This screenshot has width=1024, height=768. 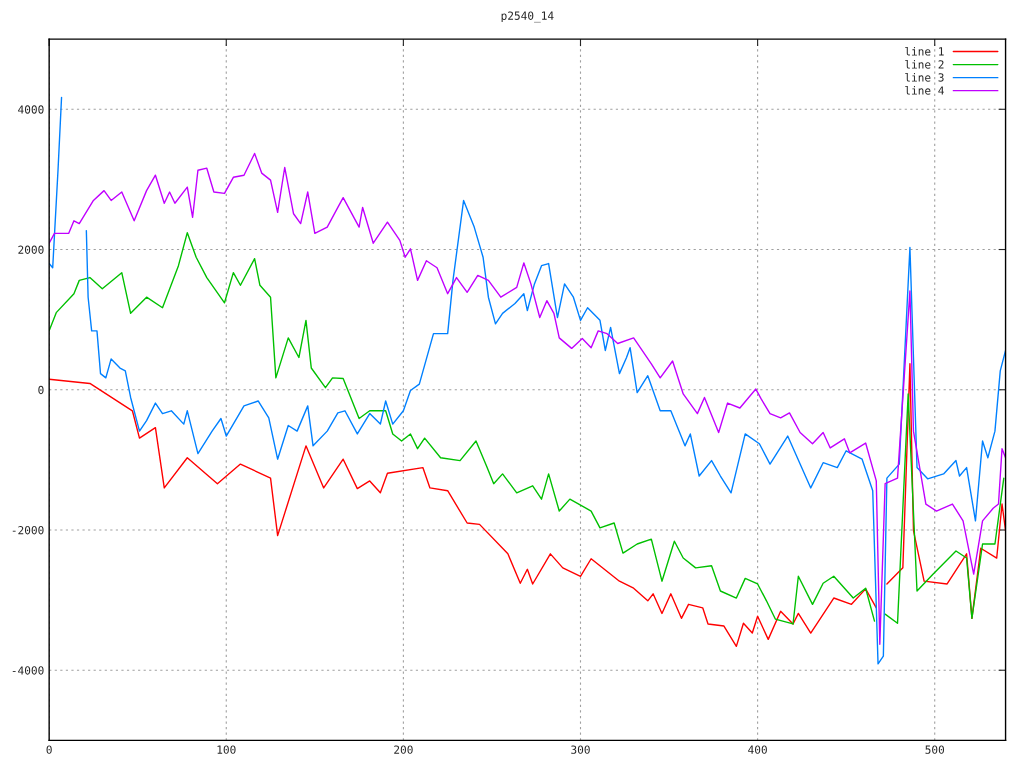 What do you see at coordinates (31, 109) in the screenshot?
I see `y-tick-label: 4000` at bounding box center [31, 109].